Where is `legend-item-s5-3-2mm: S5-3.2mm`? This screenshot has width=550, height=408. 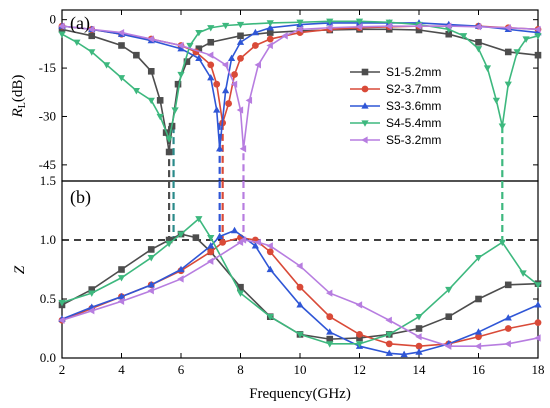 legend-item-s5-3-2mm: S5-3.2mm is located at coordinates (395, 140).